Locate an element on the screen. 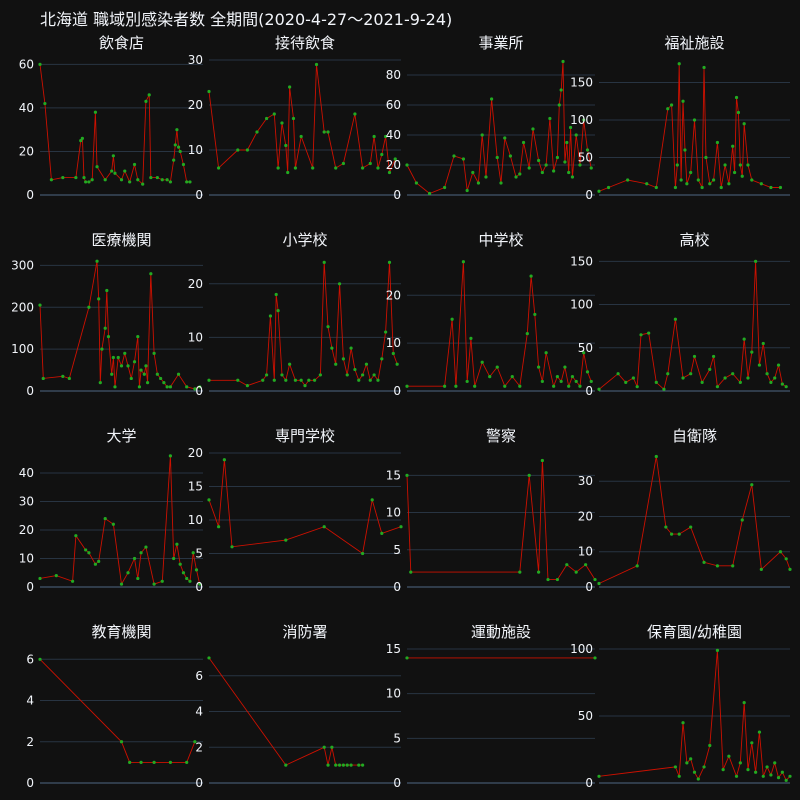 Image resolution: width=800 pixels, height=800 pixels. y-tick-label: 6 is located at coordinates (30, 659).